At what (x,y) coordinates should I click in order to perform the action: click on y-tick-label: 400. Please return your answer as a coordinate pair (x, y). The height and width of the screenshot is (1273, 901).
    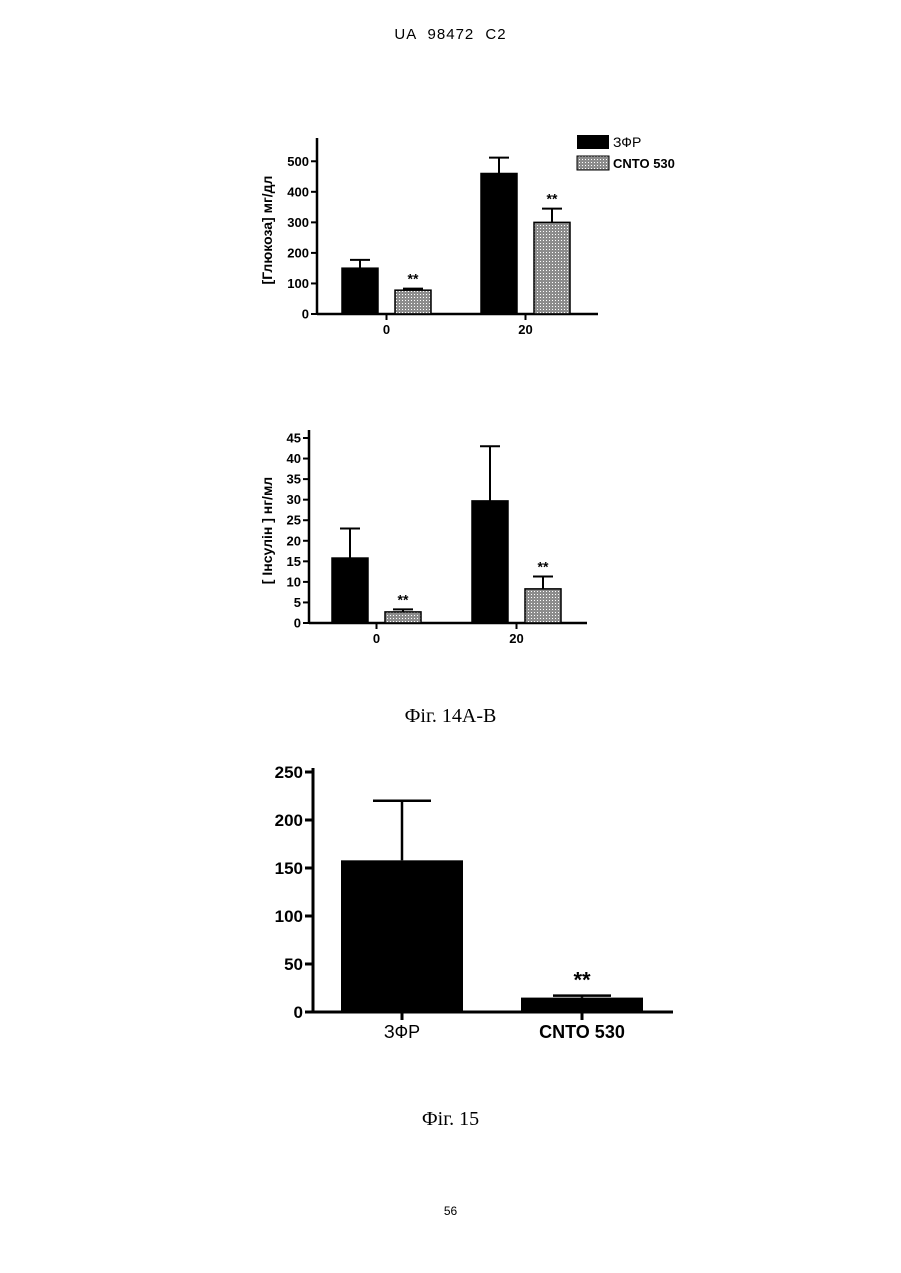
    Looking at the image, I should click on (298, 191).